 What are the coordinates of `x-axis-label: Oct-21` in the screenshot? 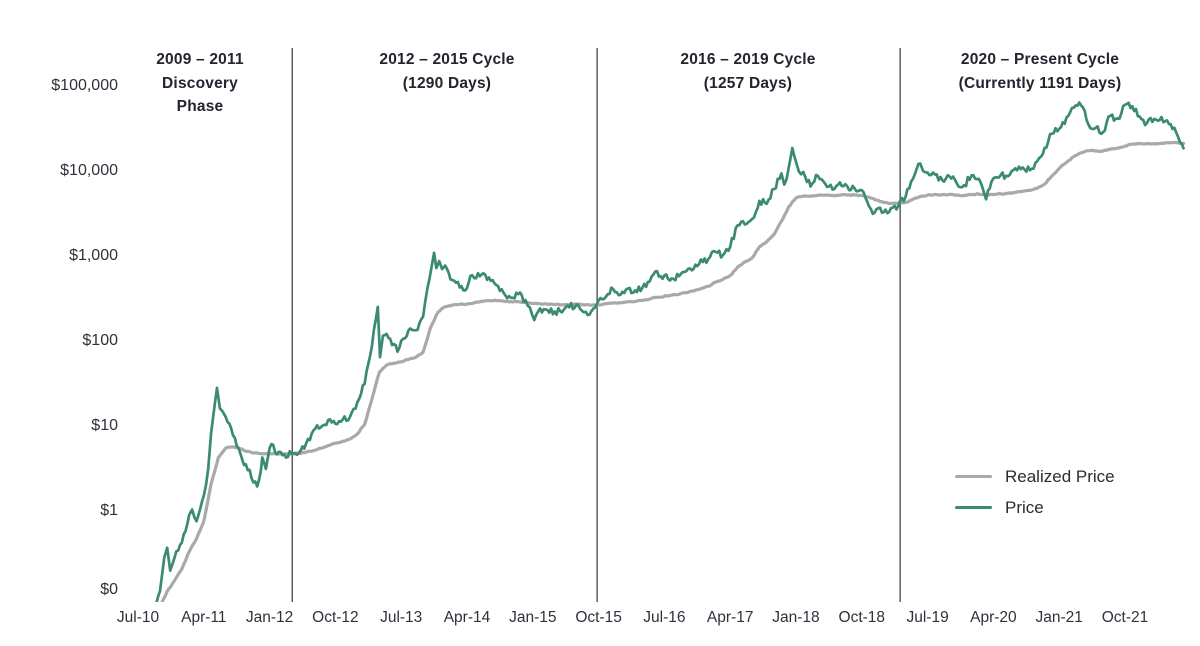 It's located at (1125, 617).